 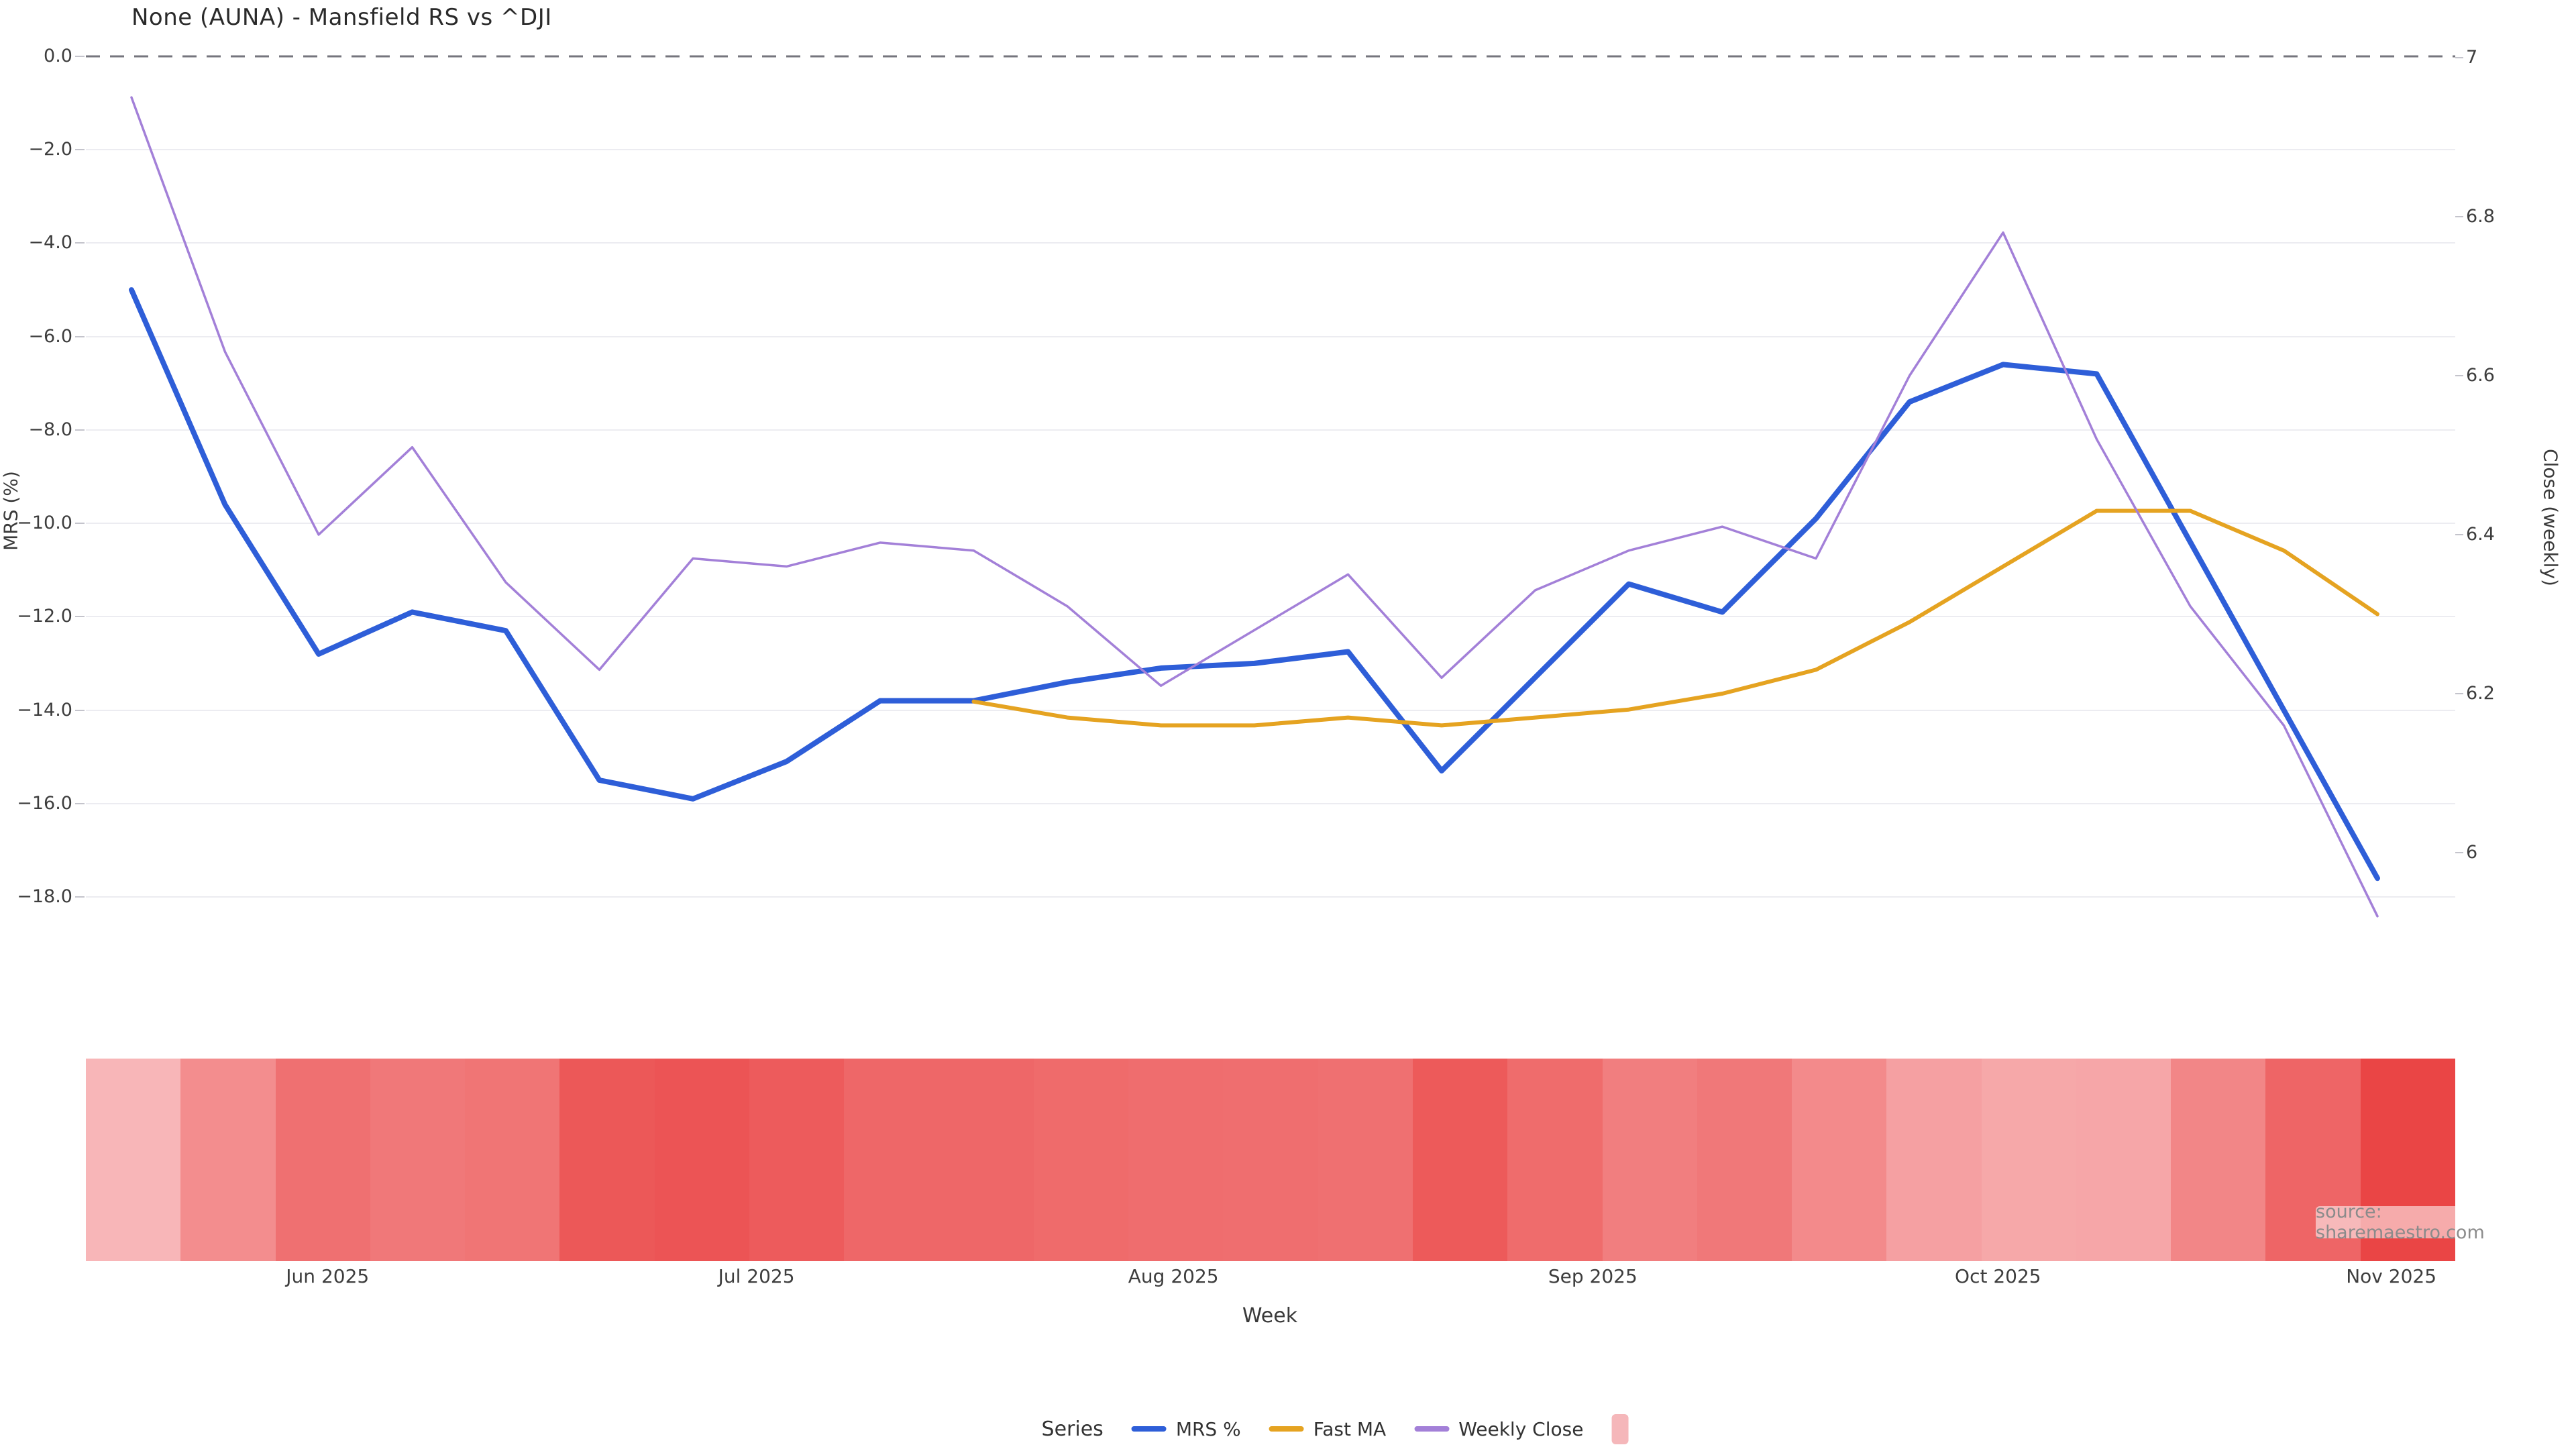 What do you see at coordinates (2480, 693) in the screenshot?
I see `right-tick-label: 6.2` at bounding box center [2480, 693].